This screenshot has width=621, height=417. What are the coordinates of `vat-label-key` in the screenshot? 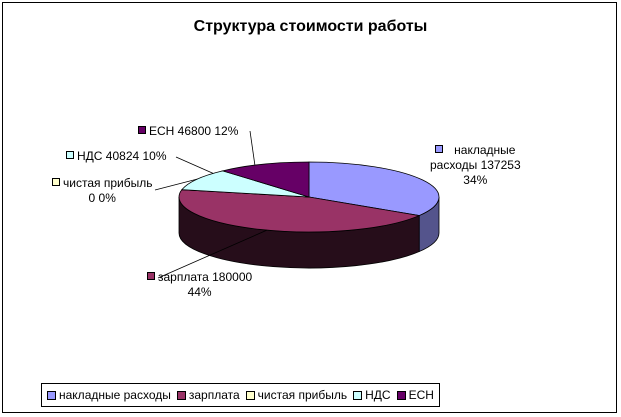 It's located at (70, 155).